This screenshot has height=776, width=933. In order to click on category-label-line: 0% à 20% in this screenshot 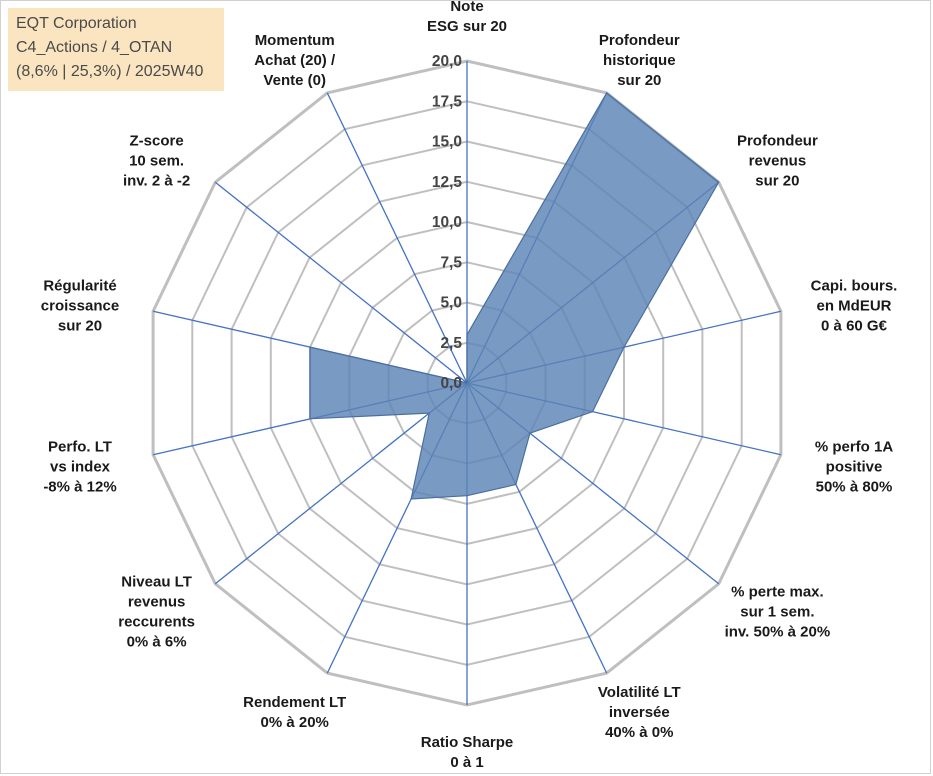, I will do `click(295, 722)`.